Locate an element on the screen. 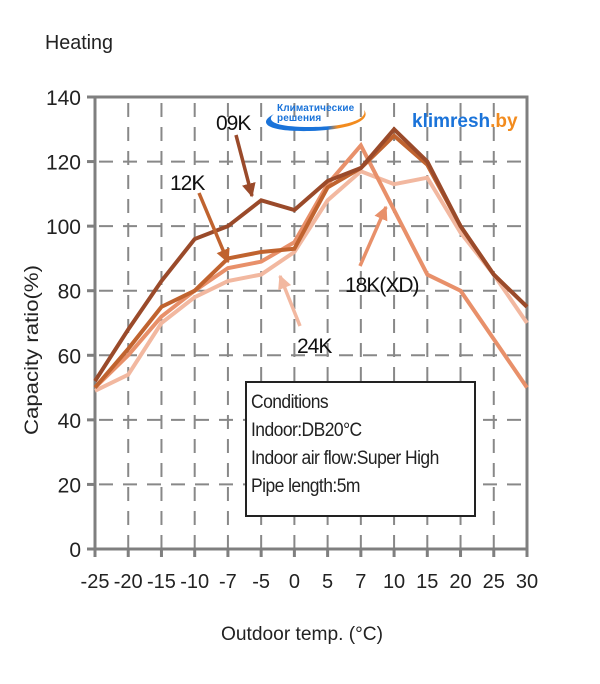 The width and height of the screenshot is (600, 684). x-tick-label: 15 is located at coordinates (427, 582).